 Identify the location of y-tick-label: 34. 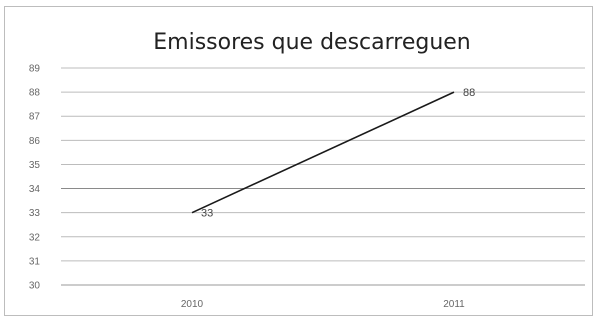
(35, 189).